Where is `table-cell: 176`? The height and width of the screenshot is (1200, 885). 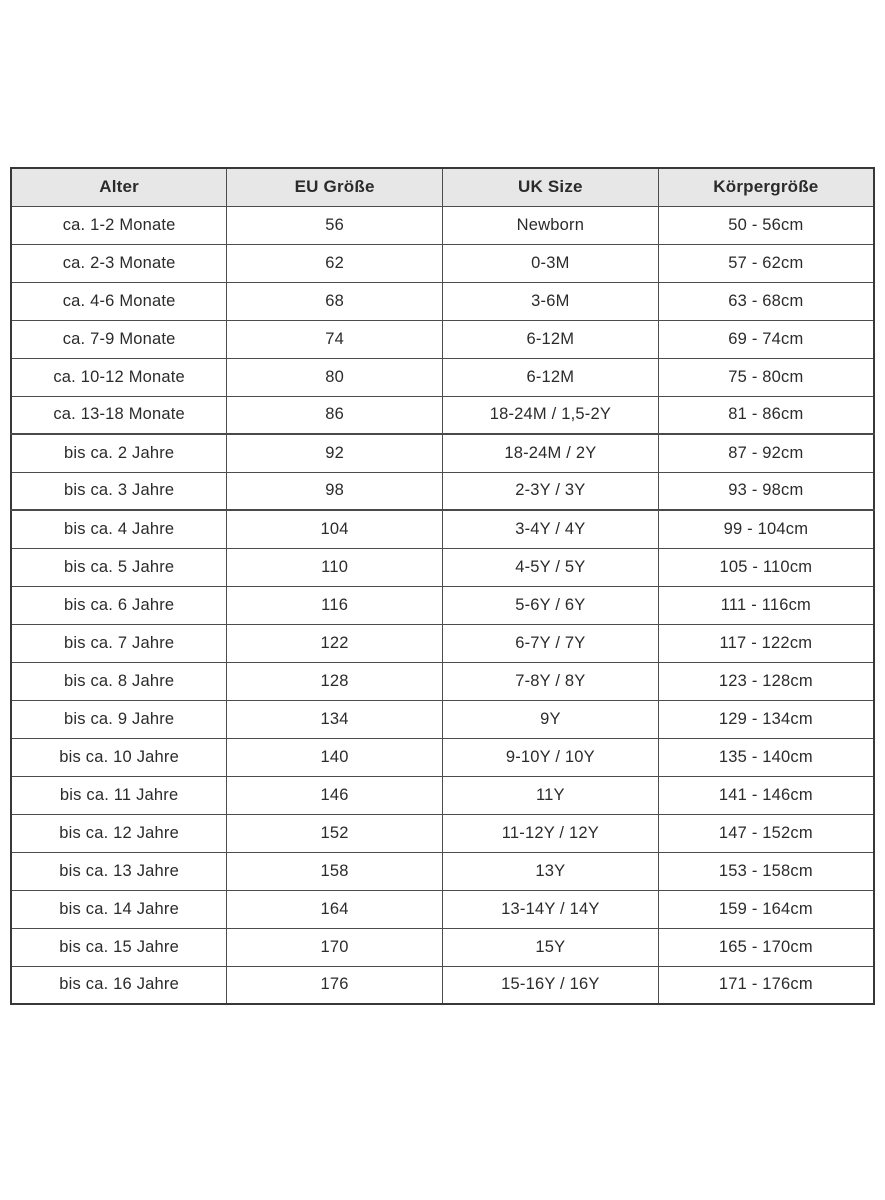
table-cell: 176 is located at coordinates (334, 985).